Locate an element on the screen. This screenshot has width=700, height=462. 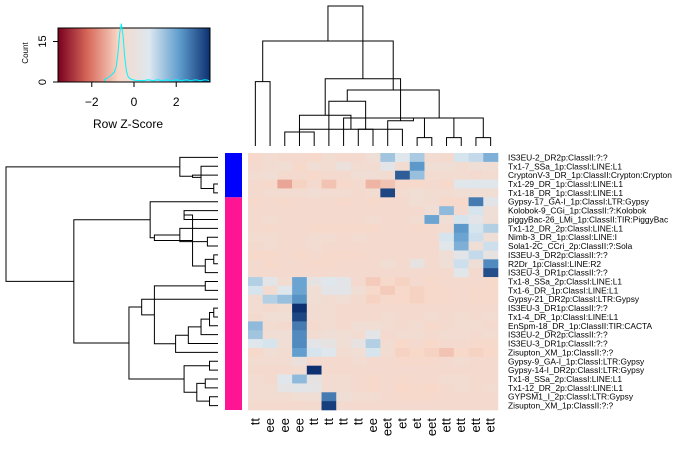
row-label: Tx1-7_SSa_1p:ClassI:LINE:L1 is located at coordinates (565, 166).